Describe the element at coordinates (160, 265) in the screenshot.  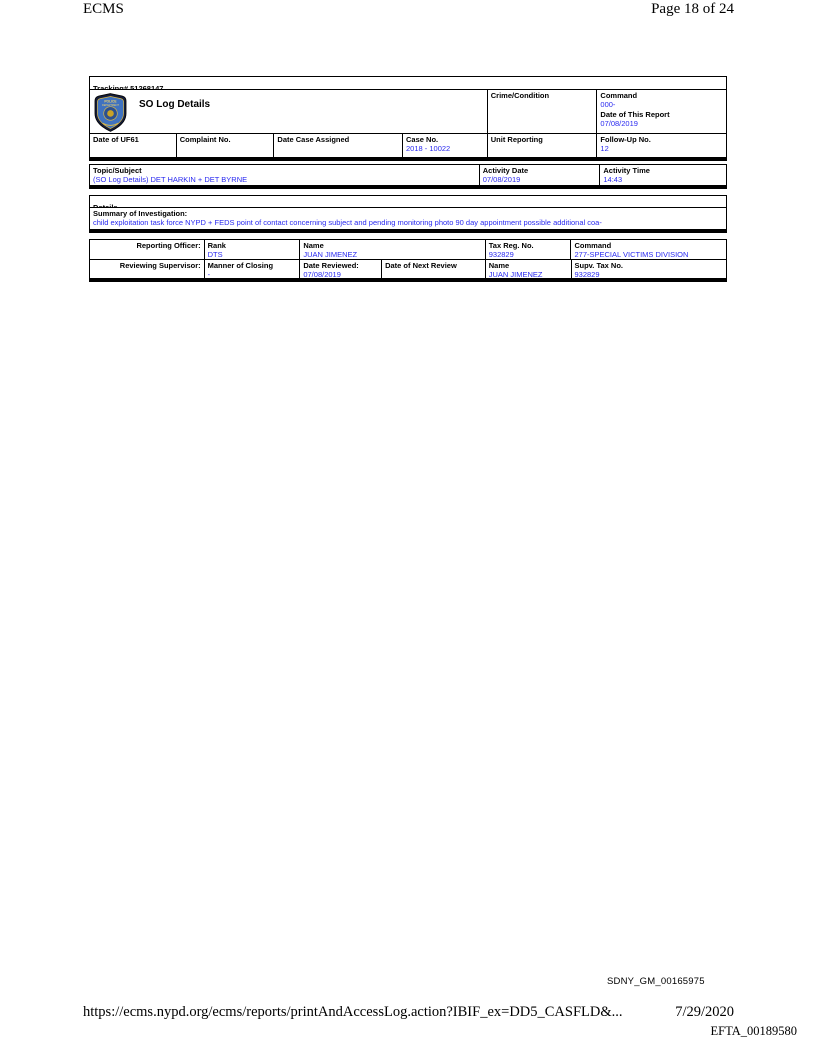
I see `reviewing-supervisor-label: Reviewing Supervisor:` at that location.